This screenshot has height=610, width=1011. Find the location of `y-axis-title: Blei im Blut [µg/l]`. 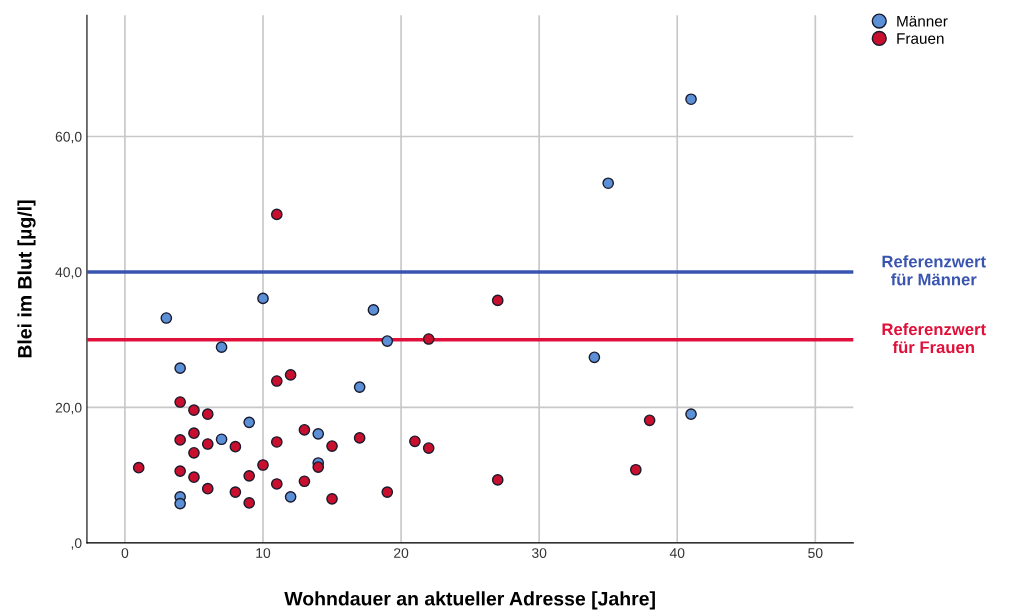

y-axis-title: Blei im Blut [µg/l] is located at coordinates (26, 279).